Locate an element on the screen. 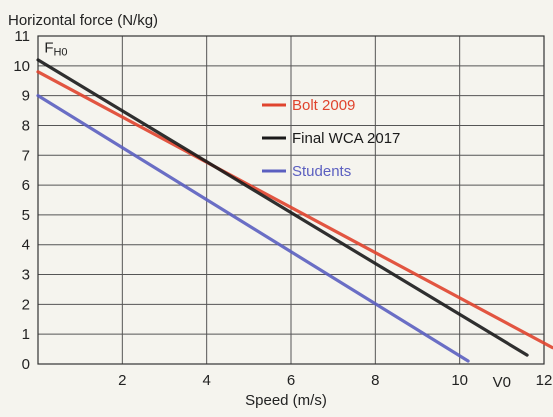  y-tick-label: 8 is located at coordinates (26, 125).